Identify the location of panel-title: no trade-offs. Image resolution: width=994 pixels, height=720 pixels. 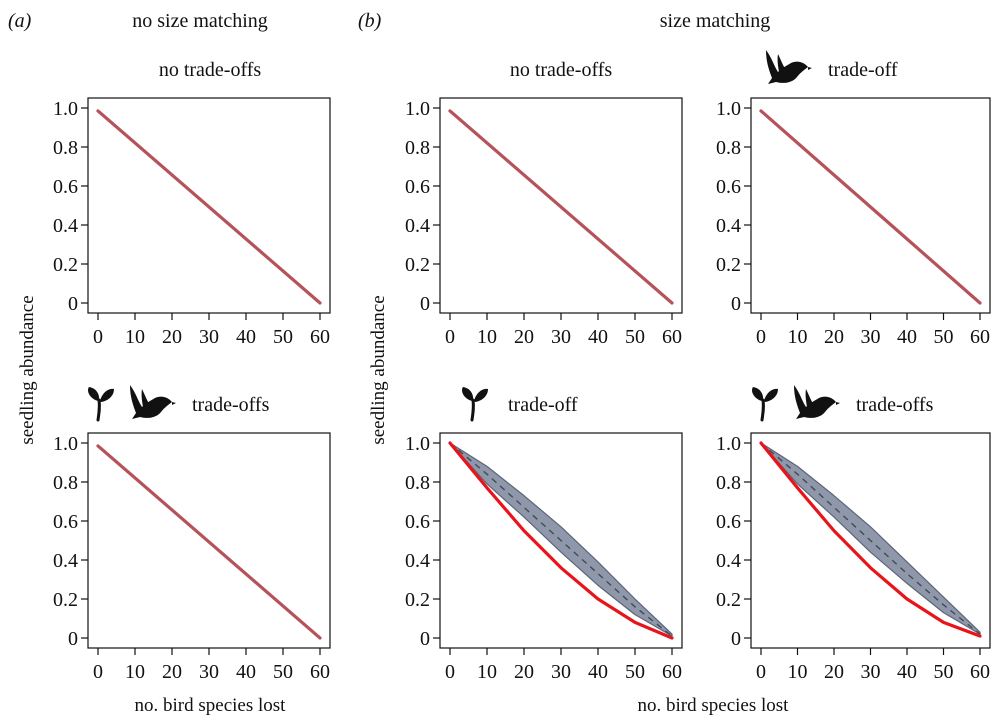
(210, 70).